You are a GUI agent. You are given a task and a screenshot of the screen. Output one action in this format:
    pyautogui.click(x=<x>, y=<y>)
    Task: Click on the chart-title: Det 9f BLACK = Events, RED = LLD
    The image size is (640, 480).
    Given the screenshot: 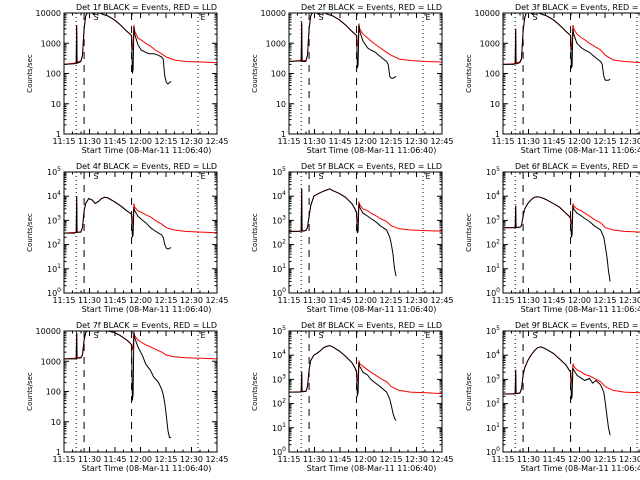 What is the action you would take?
    pyautogui.click(x=577, y=325)
    